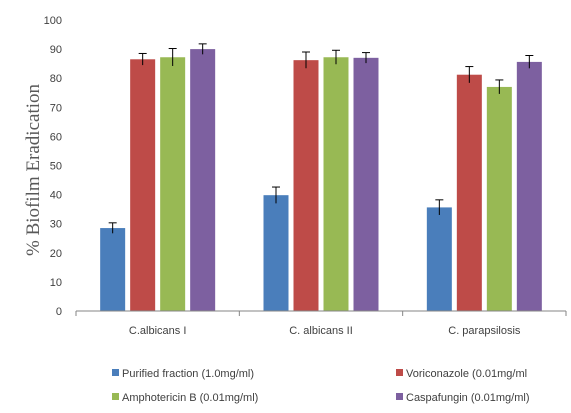 The width and height of the screenshot is (571, 413). What do you see at coordinates (56, 137) in the screenshot?
I see `y-tick-label: 60` at bounding box center [56, 137].